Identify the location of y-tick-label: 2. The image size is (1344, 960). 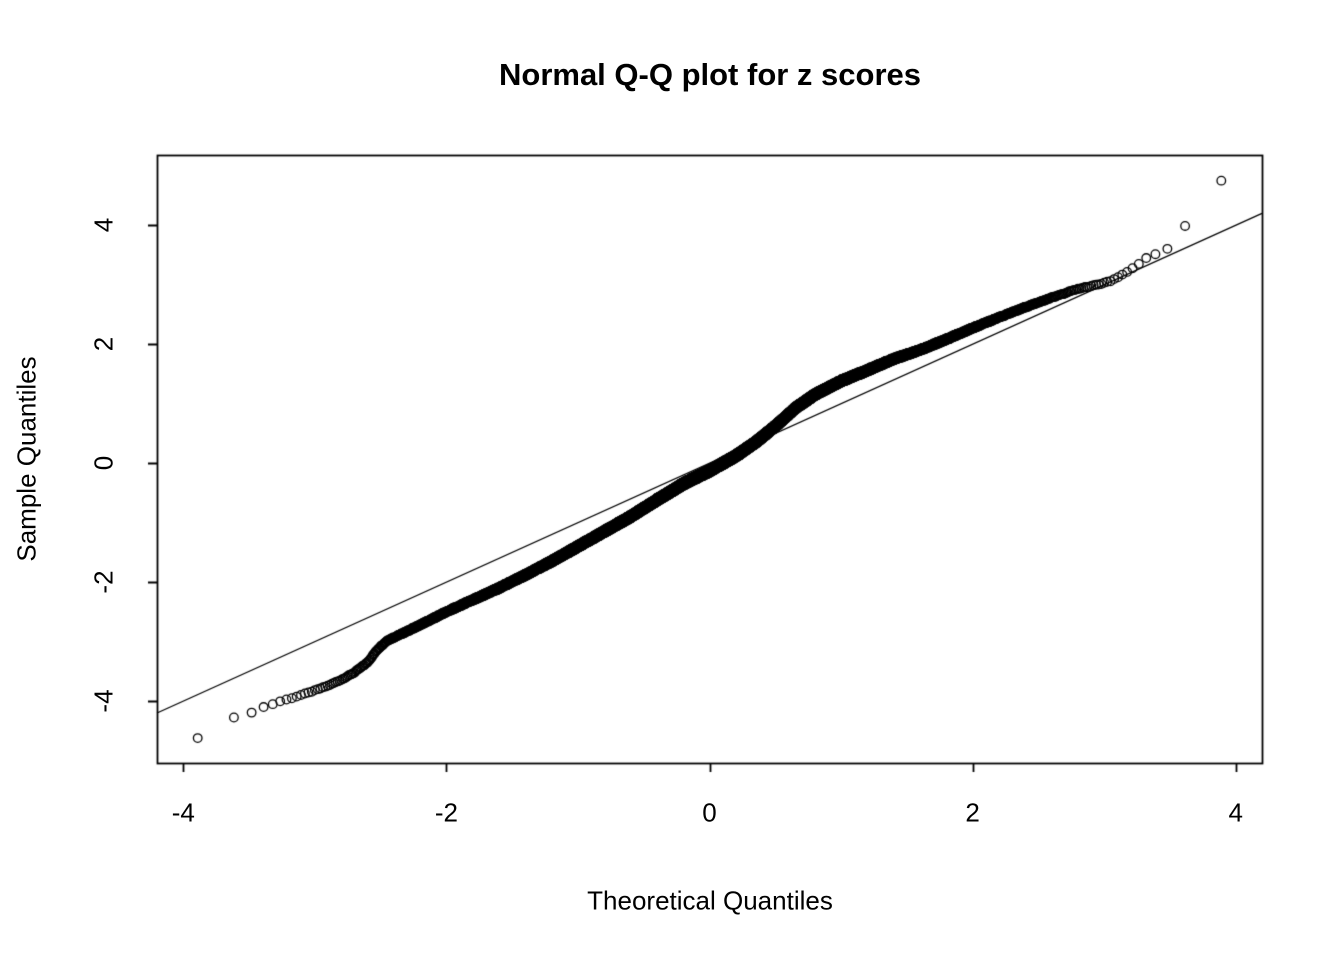
(103, 344).